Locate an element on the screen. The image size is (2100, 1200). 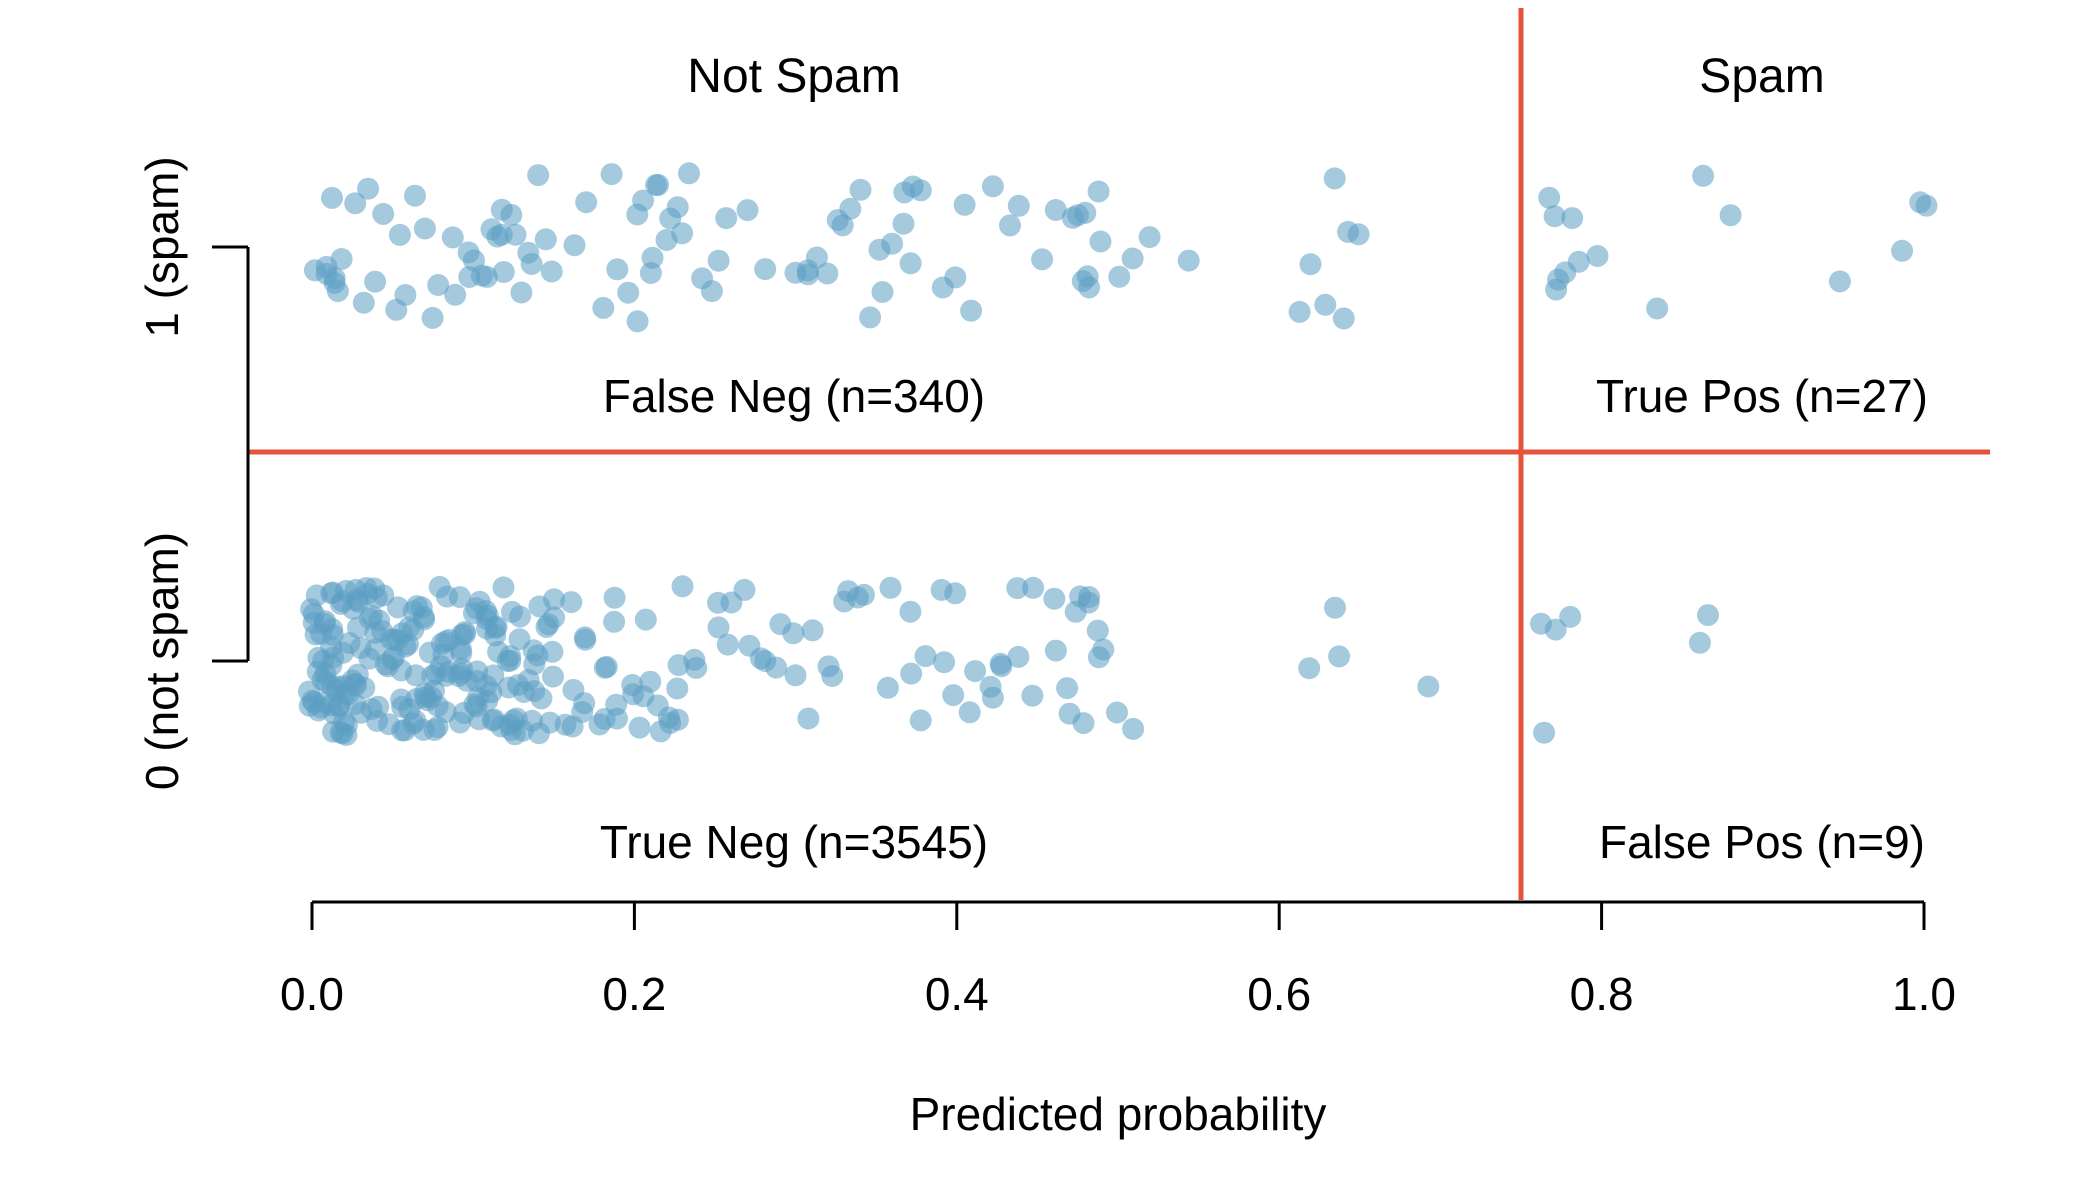
x-tick-label: 0.8 is located at coordinates (1602, 994).